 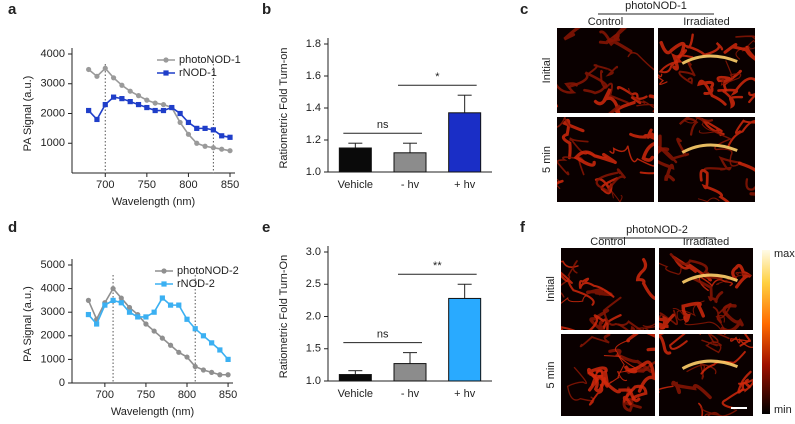 What do you see at coordinates (656, 6) in the screenshot?
I see `image-title: photoNOD-1` at bounding box center [656, 6].